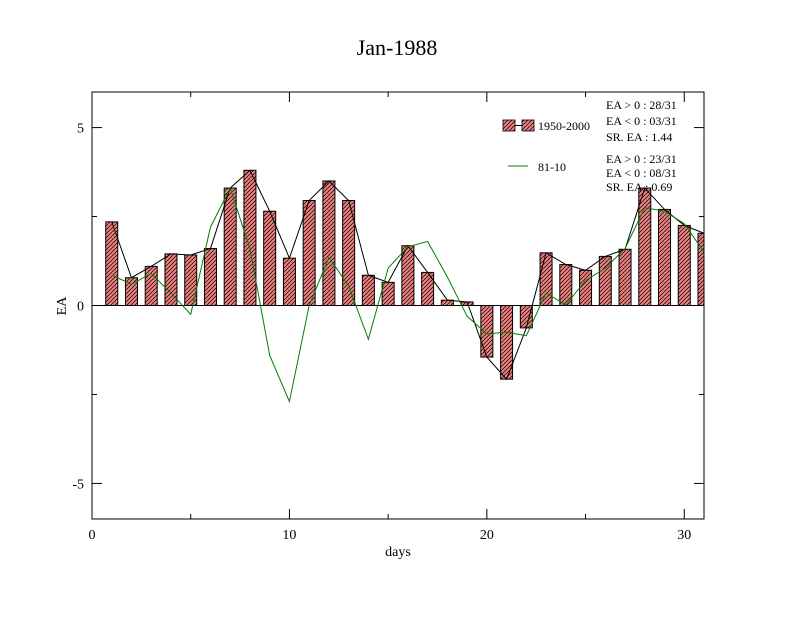 The image size is (792, 617). I want to click on y-tick-label: -5, so click(78, 484).